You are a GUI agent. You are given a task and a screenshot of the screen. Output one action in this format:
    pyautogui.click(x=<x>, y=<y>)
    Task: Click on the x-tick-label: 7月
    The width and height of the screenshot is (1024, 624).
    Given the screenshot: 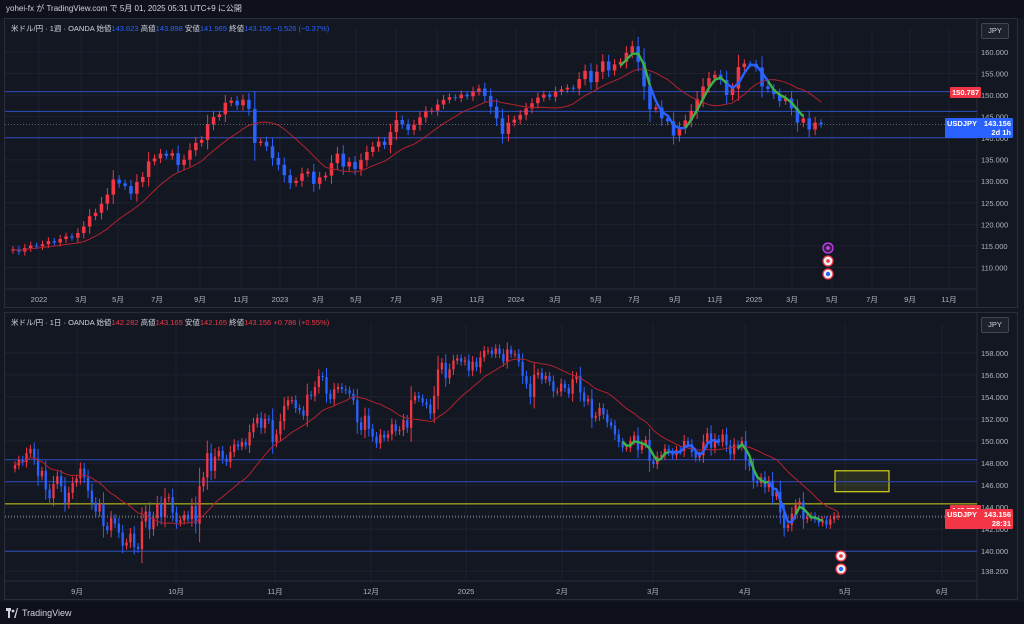 What is the action you would take?
    pyautogui.click(x=634, y=299)
    